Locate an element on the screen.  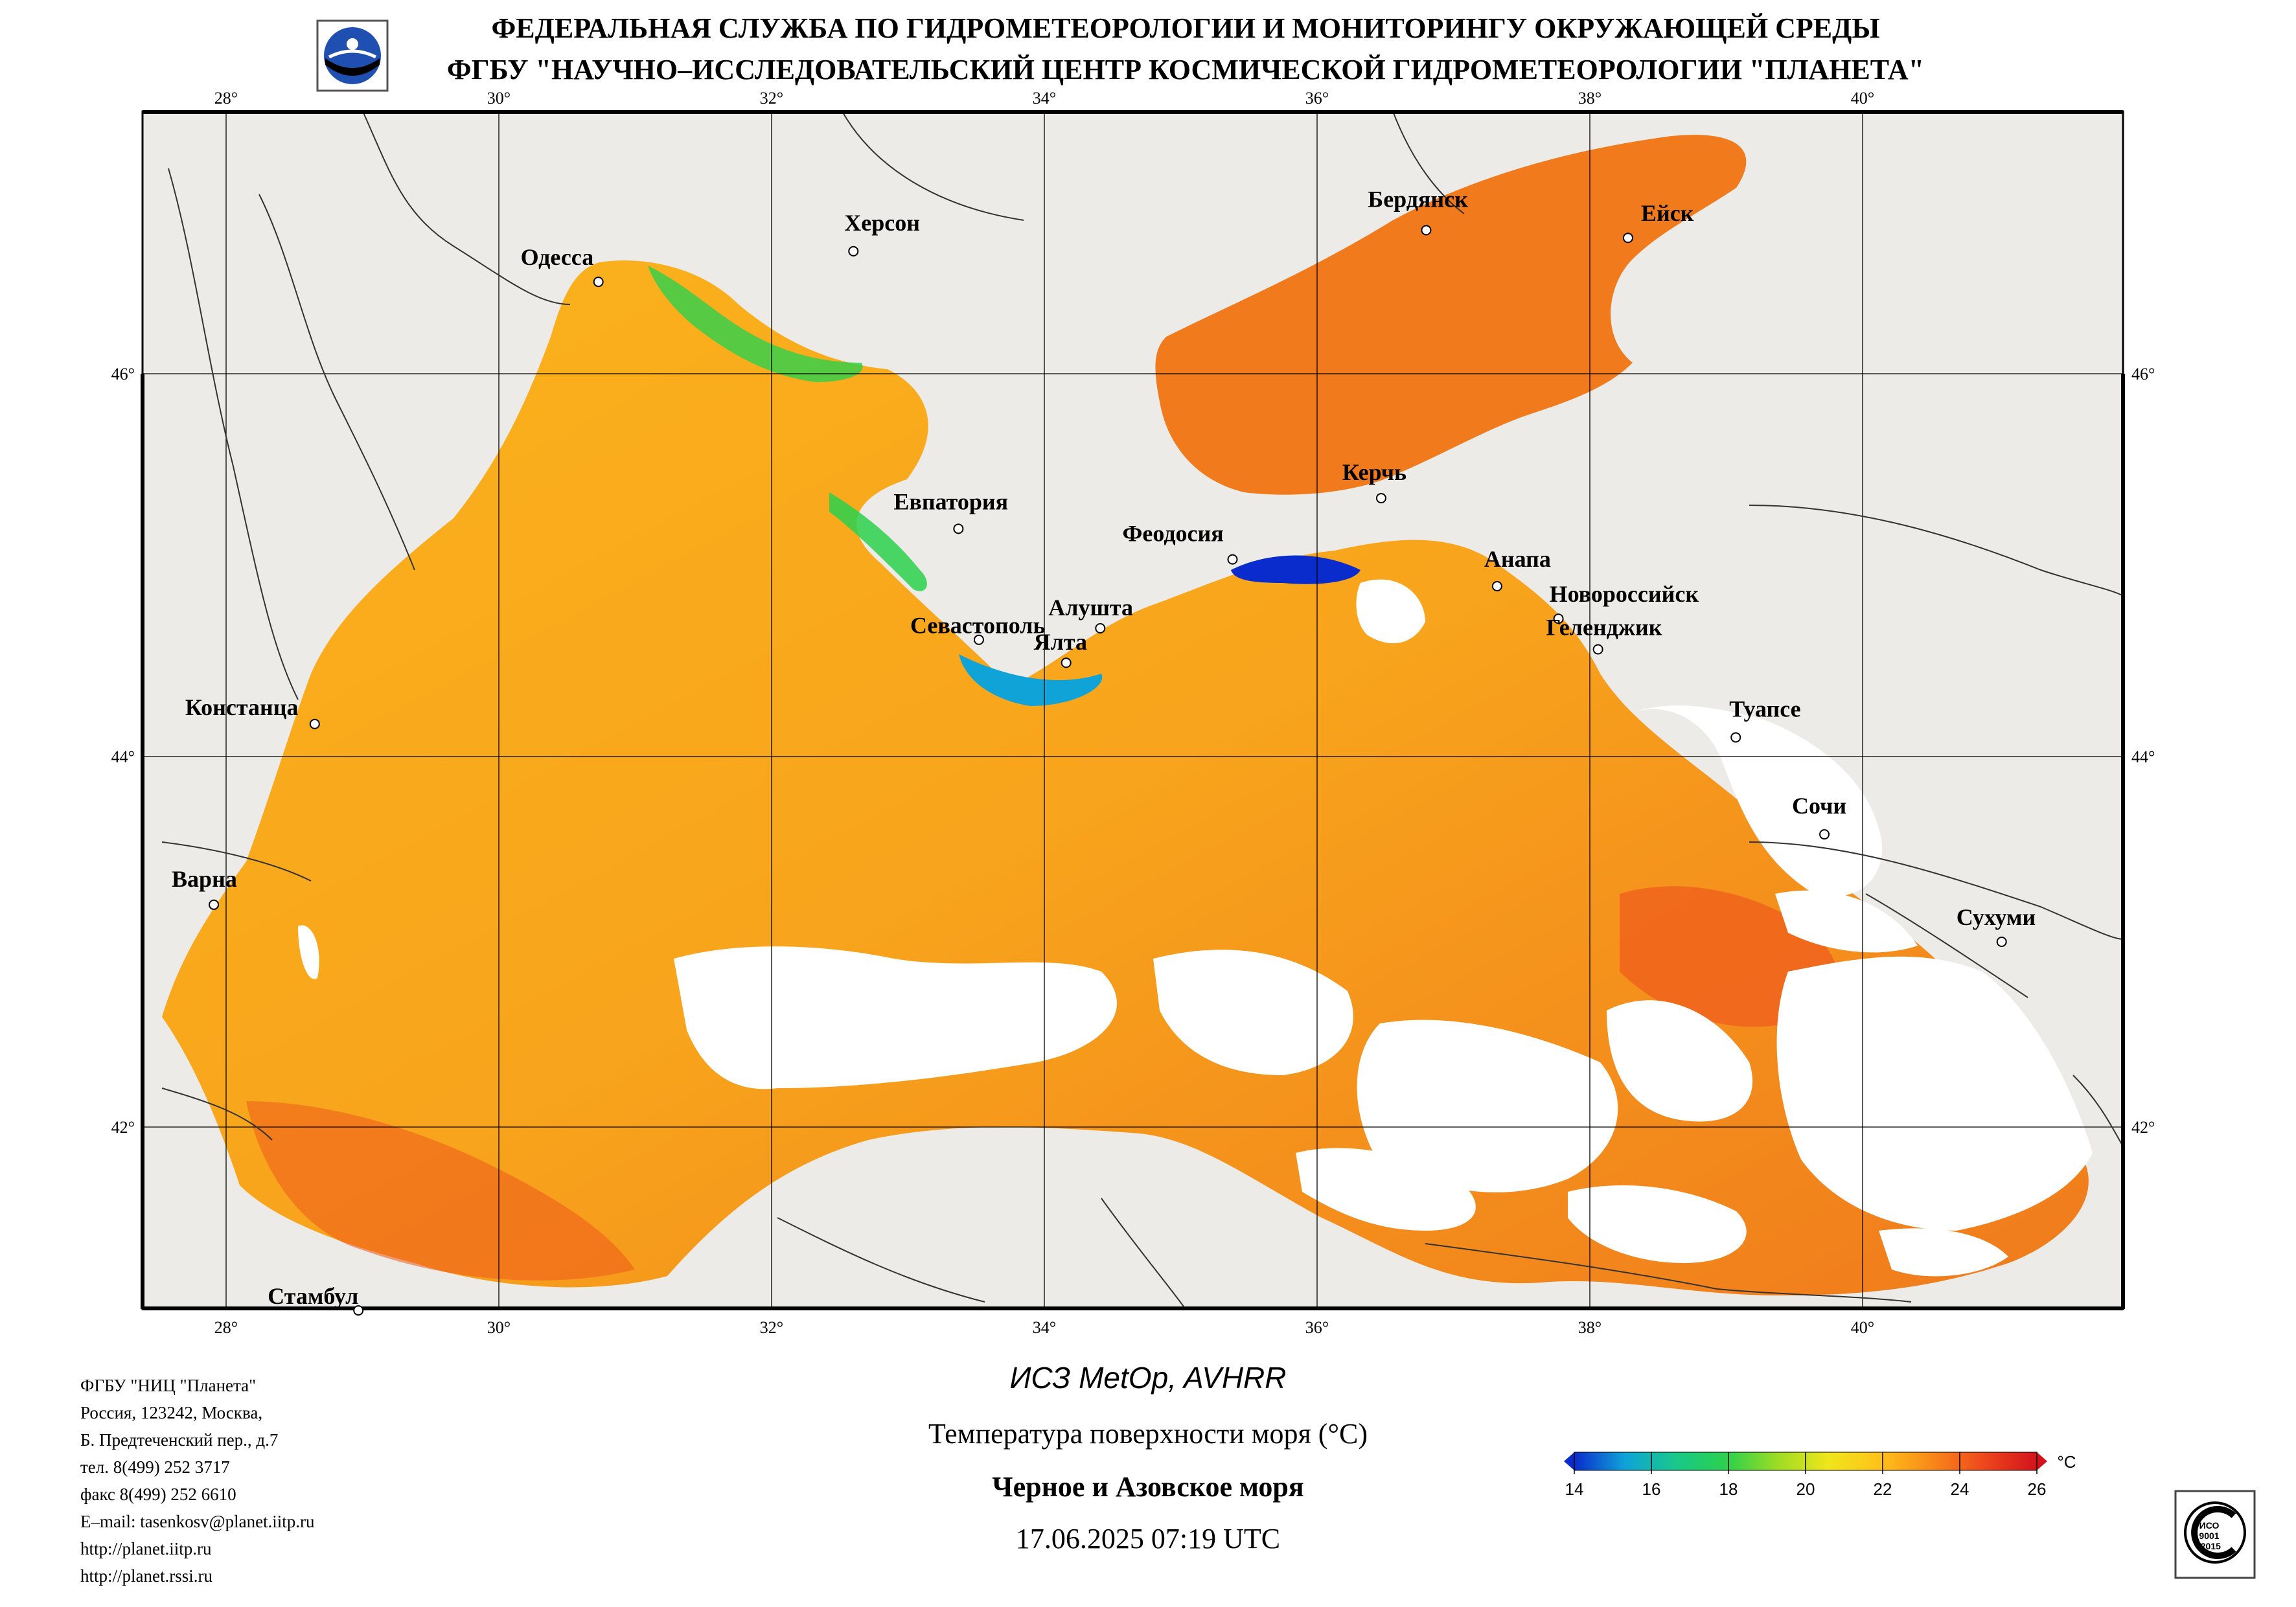
lat-labels-right: 46° 44° 42° is located at coordinates (2143, 751).